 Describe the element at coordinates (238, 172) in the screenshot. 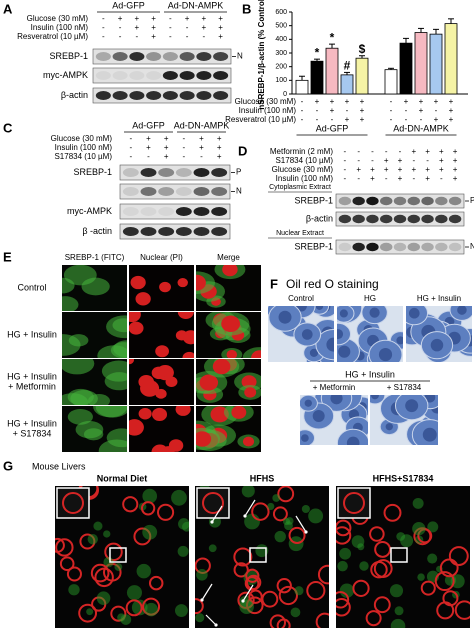

I see `band-label: P` at that location.